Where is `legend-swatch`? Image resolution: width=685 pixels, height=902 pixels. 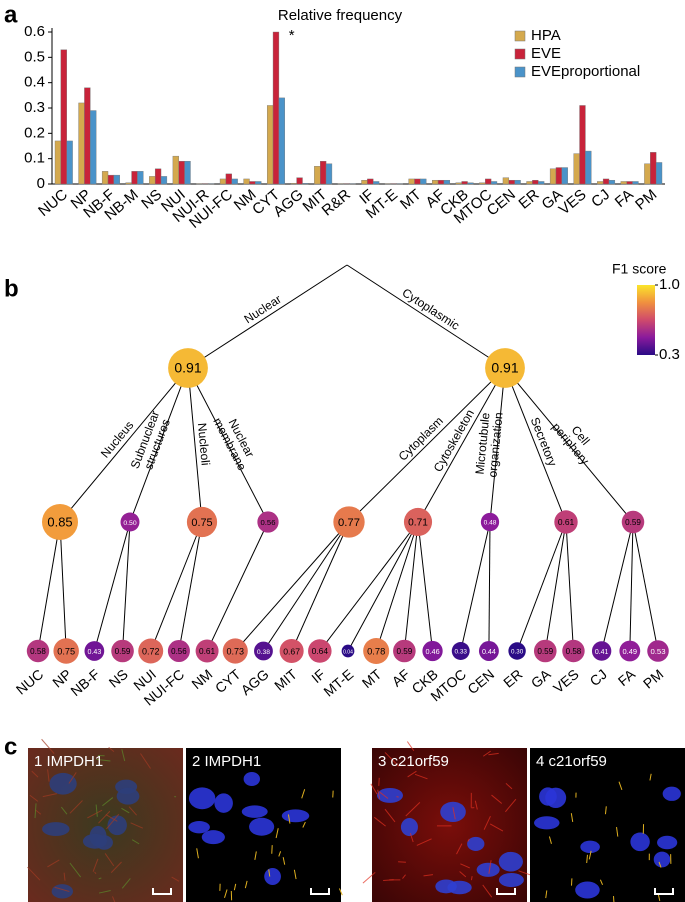
legend-swatch is located at coordinates (520, 36).